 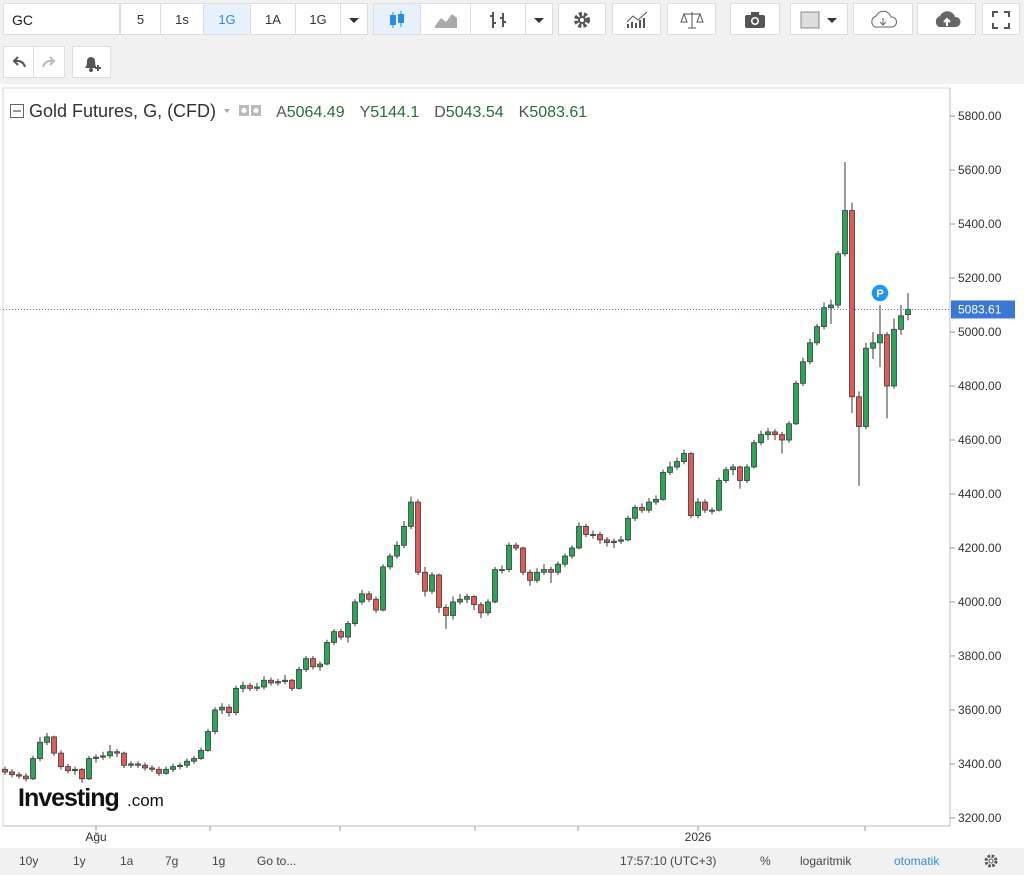 I want to click on percent-toggle: %, so click(x=765, y=861).